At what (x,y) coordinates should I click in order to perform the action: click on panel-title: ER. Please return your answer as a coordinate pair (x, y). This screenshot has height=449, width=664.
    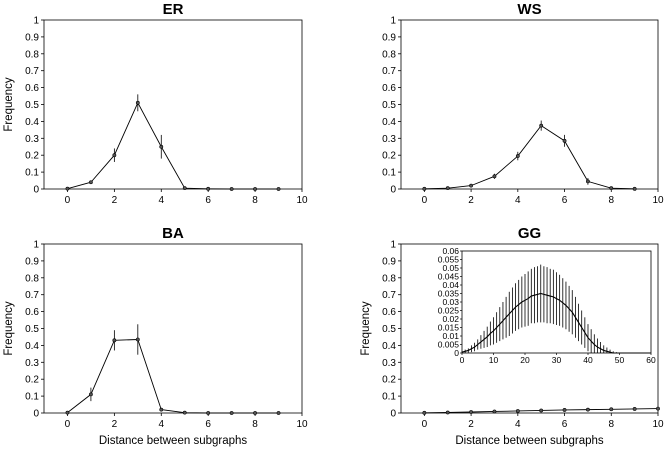
    Looking at the image, I should click on (173, 9).